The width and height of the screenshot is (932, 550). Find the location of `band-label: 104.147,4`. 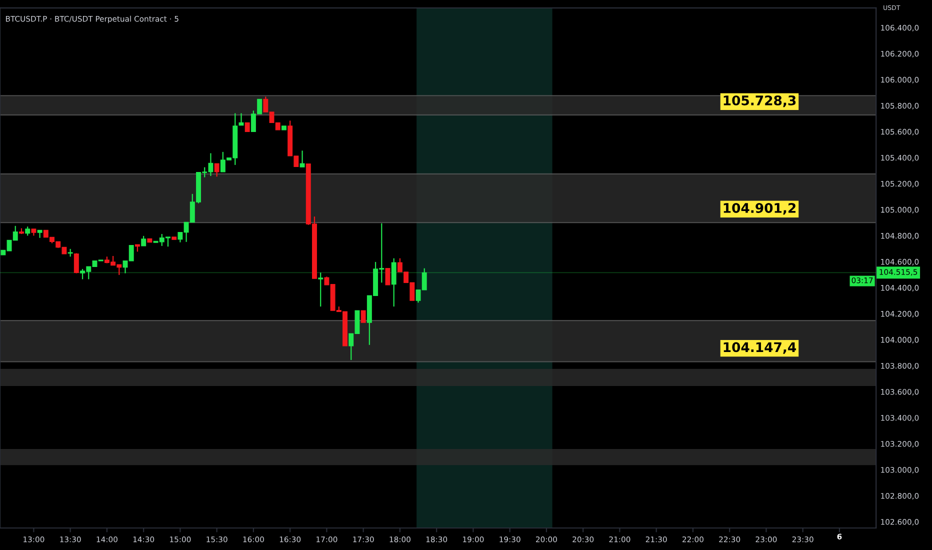

band-label: 104.147,4 is located at coordinates (760, 348).